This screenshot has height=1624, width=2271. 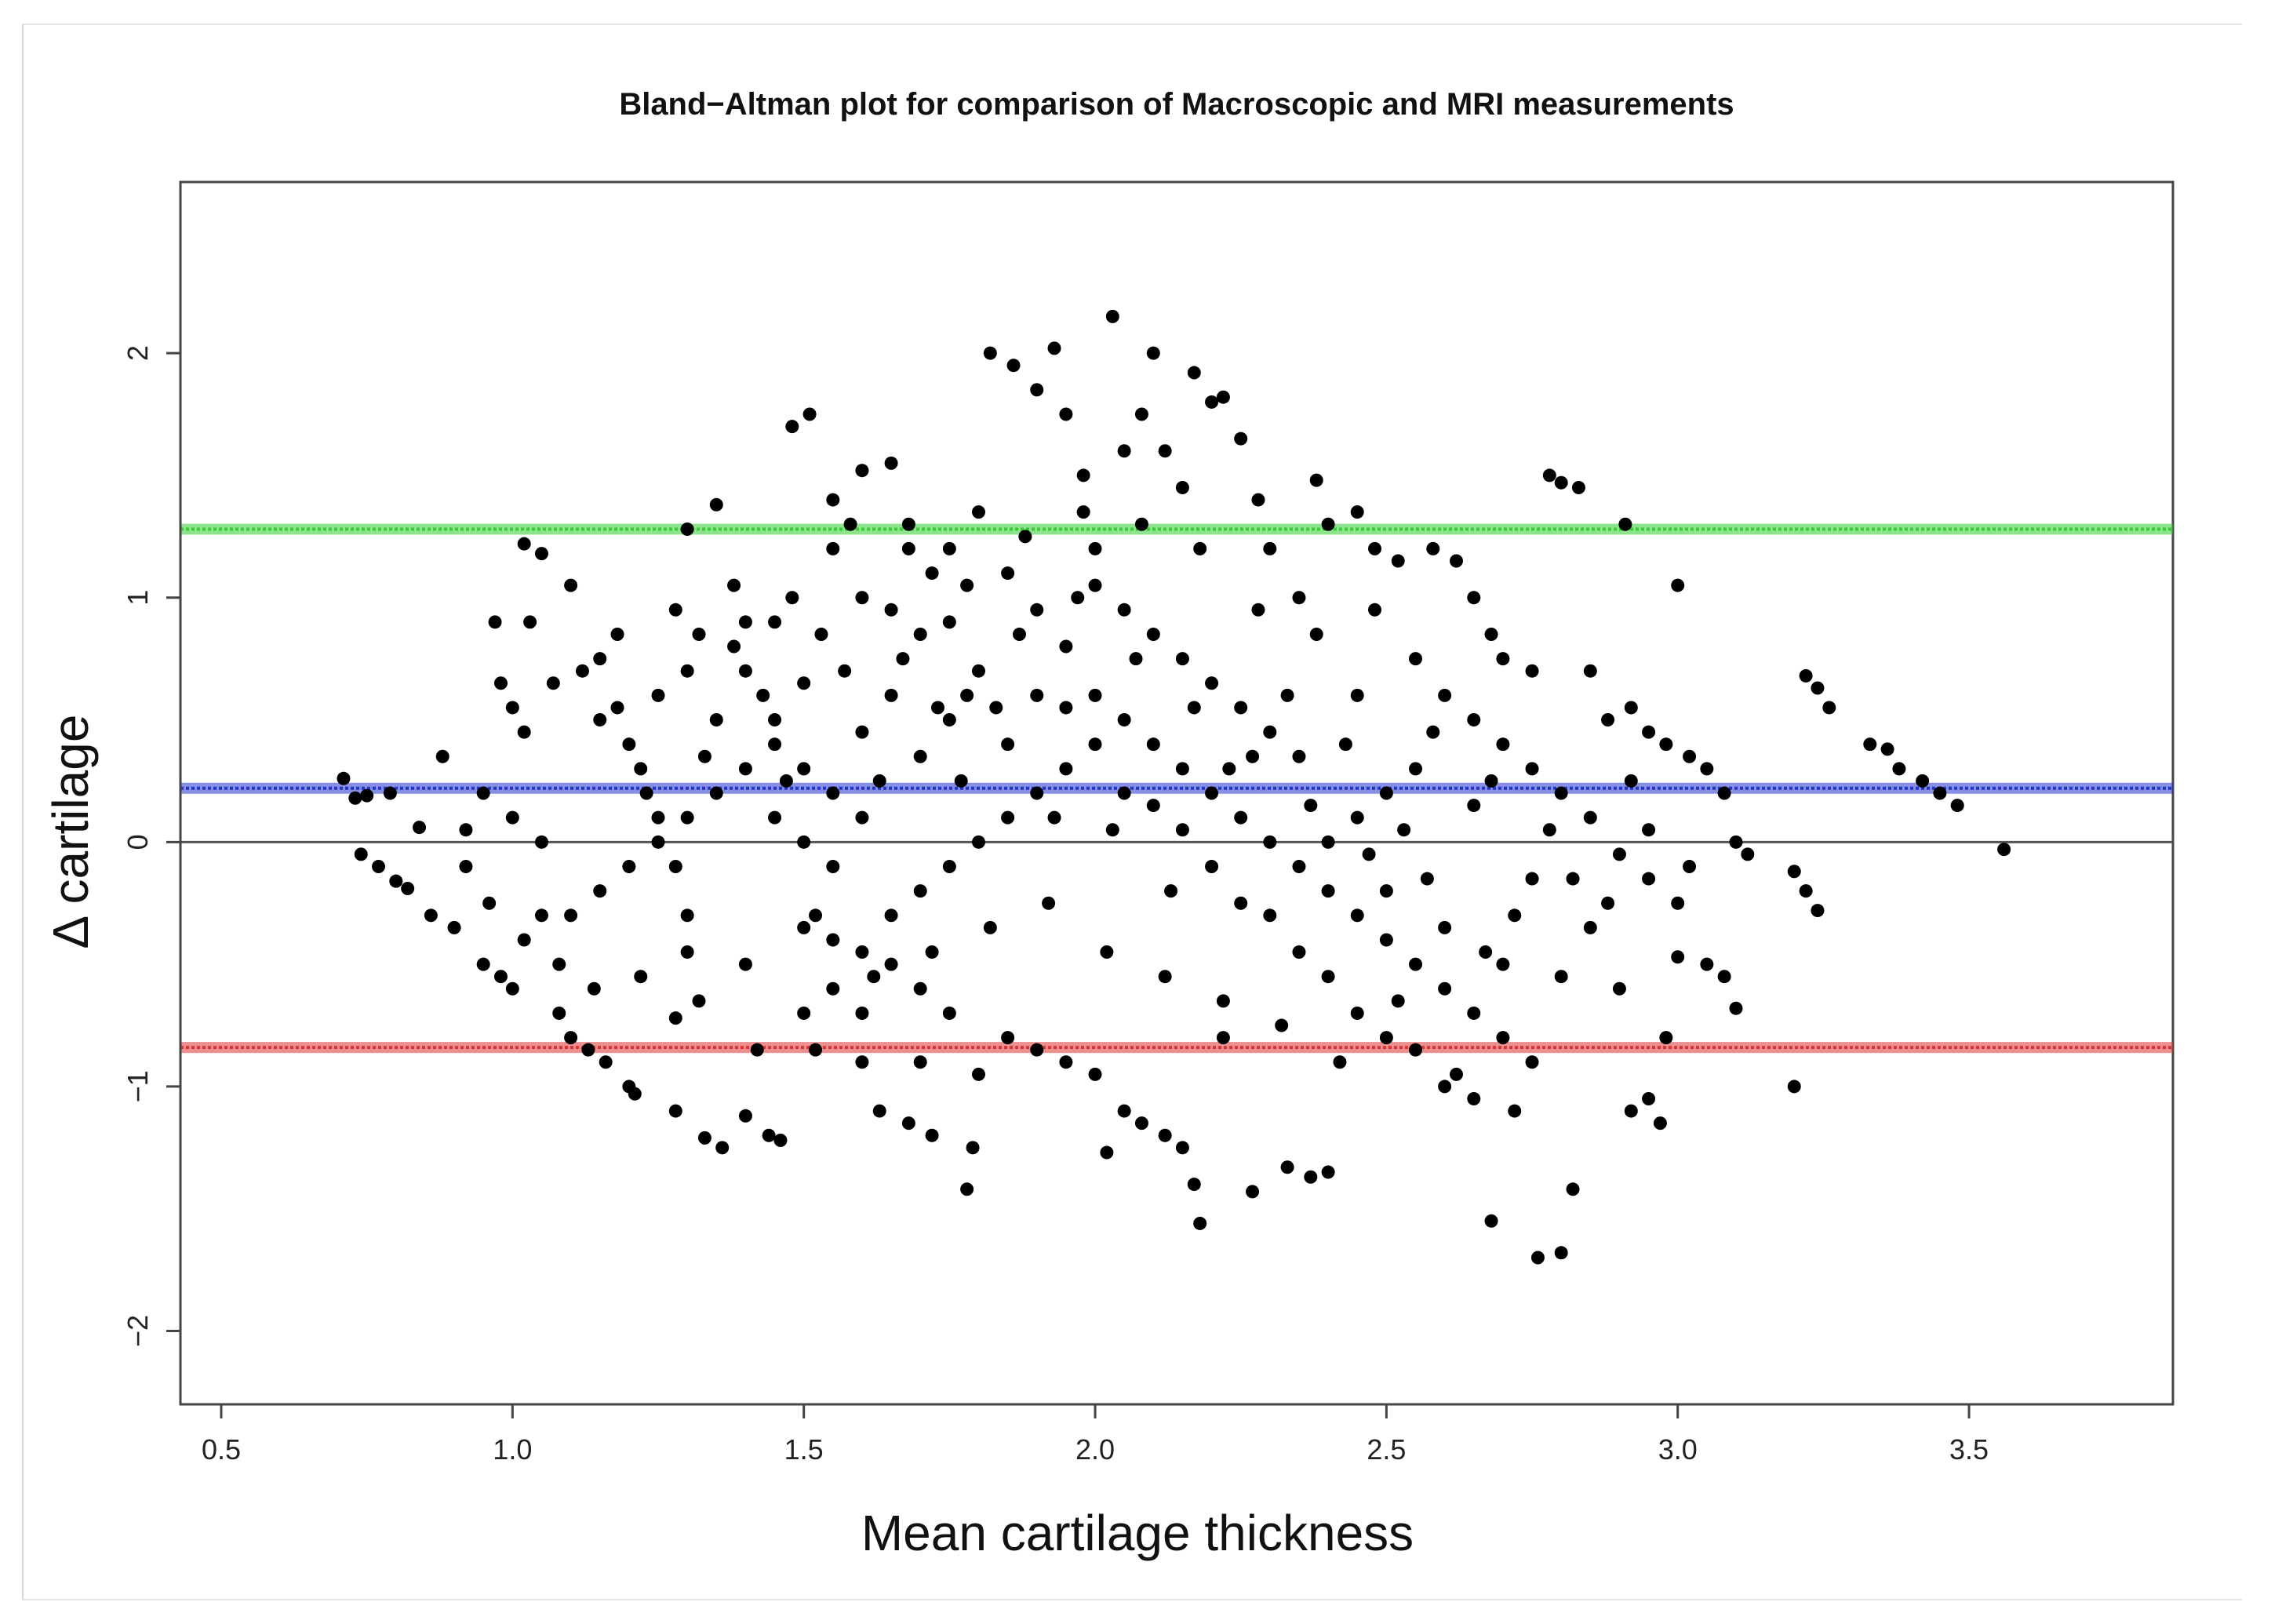 What do you see at coordinates (152, 846) in the screenshot?
I see `y-axis: −2 −1 0 1 2` at bounding box center [152, 846].